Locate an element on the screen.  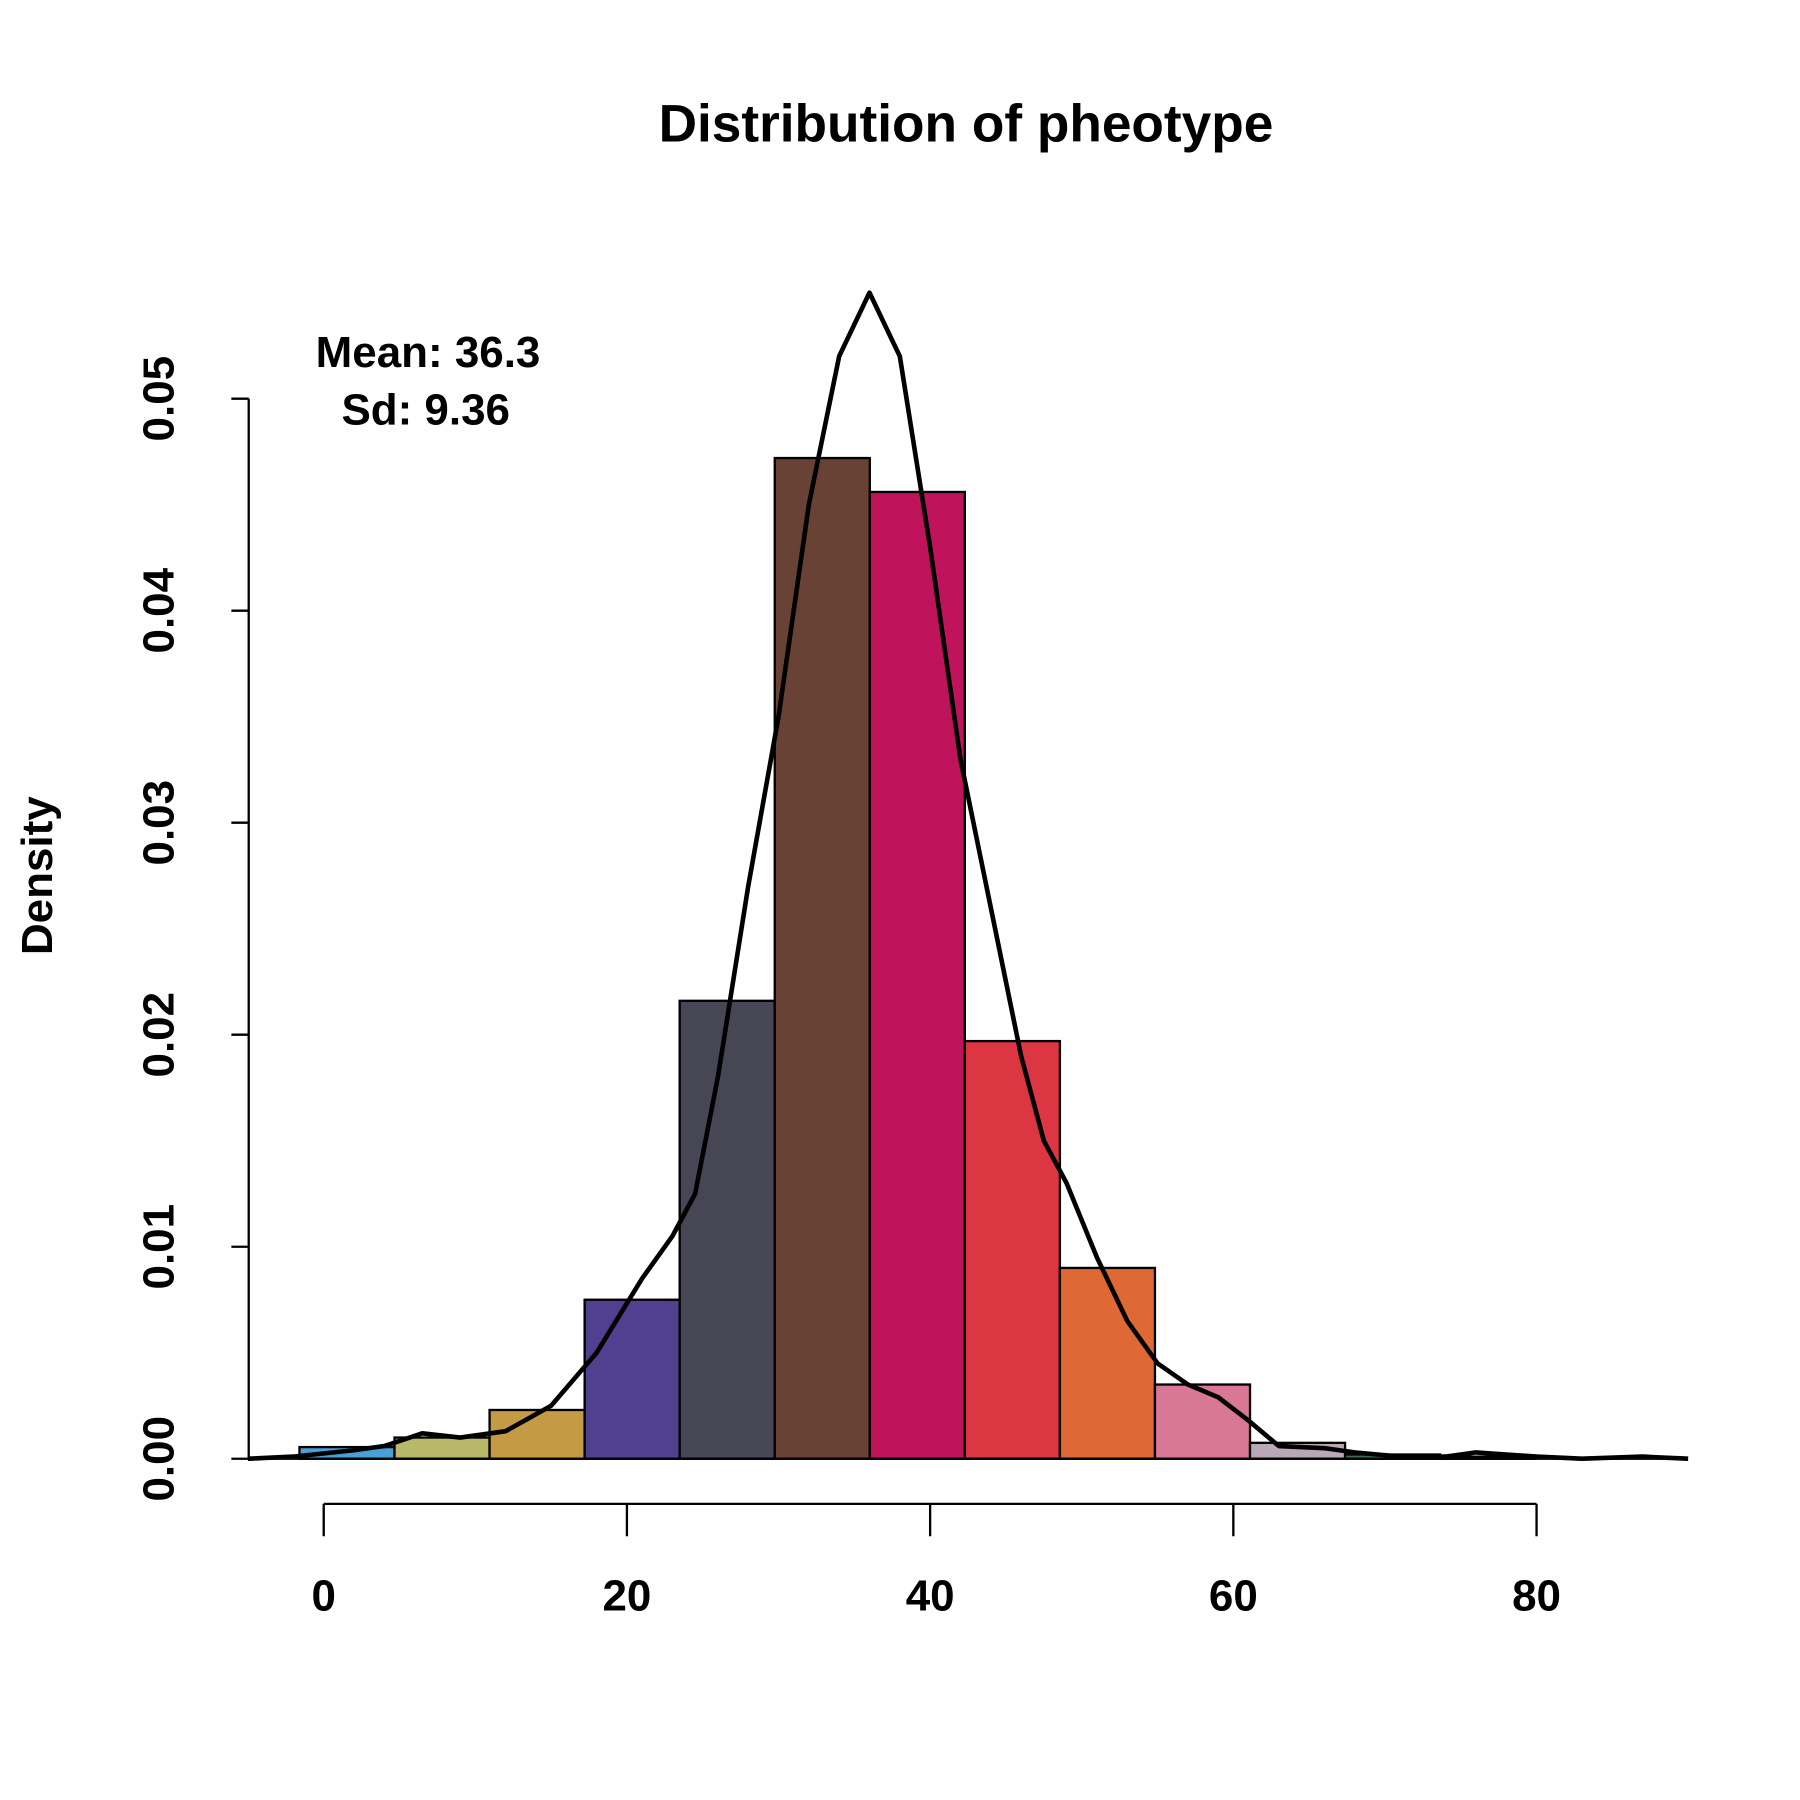
chart-title: Distribution of pheotype is located at coordinates (966, 123).